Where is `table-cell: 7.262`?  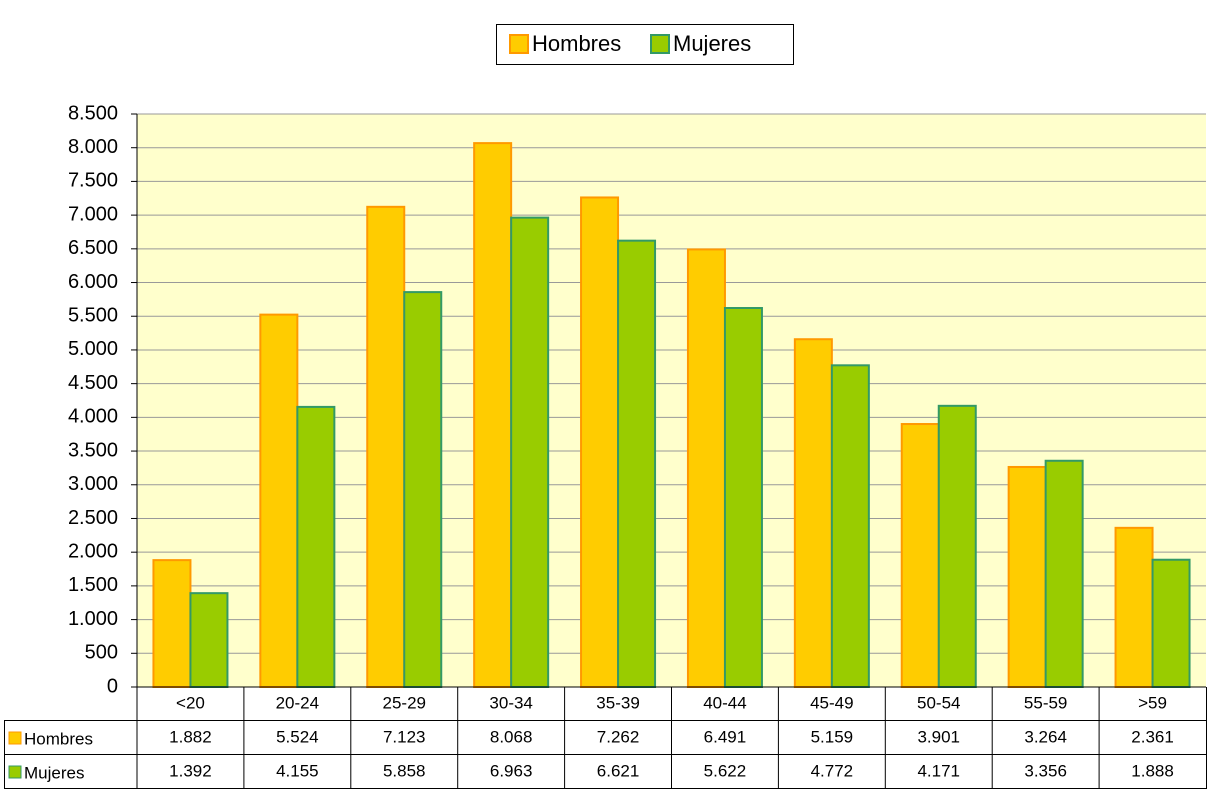 table-cell: 7.262 is located at coordinates (618, 736).